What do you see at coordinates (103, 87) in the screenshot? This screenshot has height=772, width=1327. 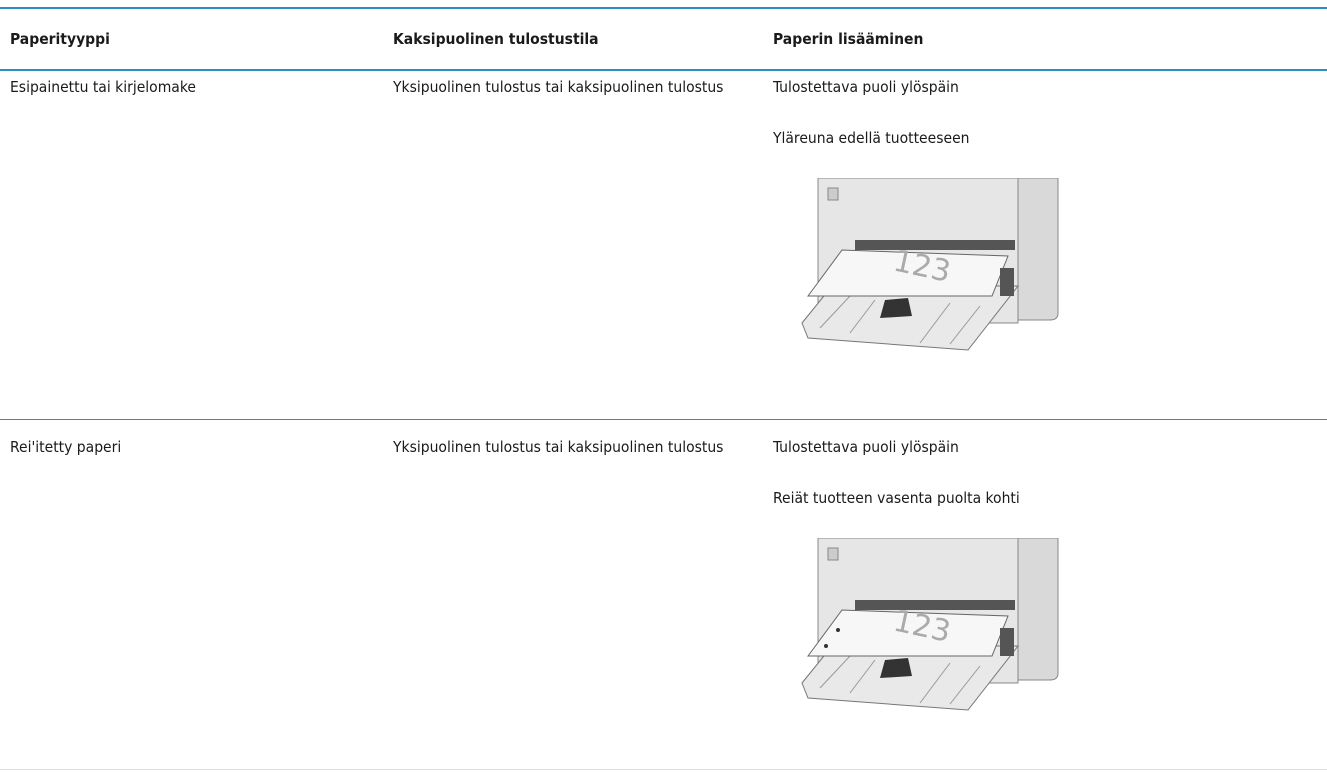 I see `paper-type: Esipainettu tai kirjelomake` at bounding box center [103, 87].